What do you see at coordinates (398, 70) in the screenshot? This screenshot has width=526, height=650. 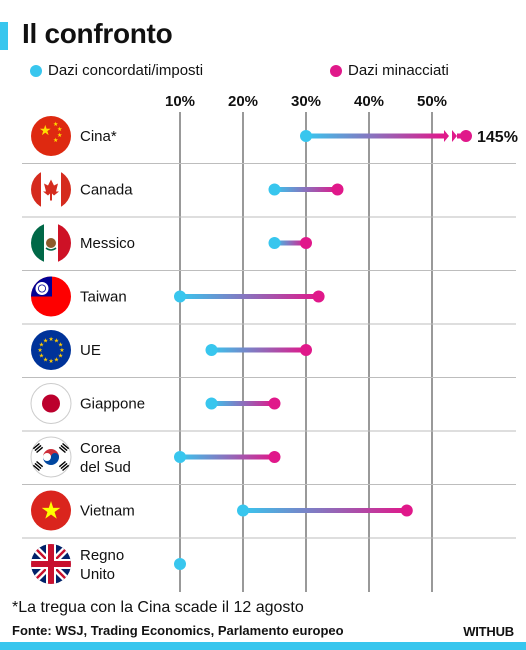 I see `legend-label-threatened: Dazi minacciati` at bounding box center [398, 70].